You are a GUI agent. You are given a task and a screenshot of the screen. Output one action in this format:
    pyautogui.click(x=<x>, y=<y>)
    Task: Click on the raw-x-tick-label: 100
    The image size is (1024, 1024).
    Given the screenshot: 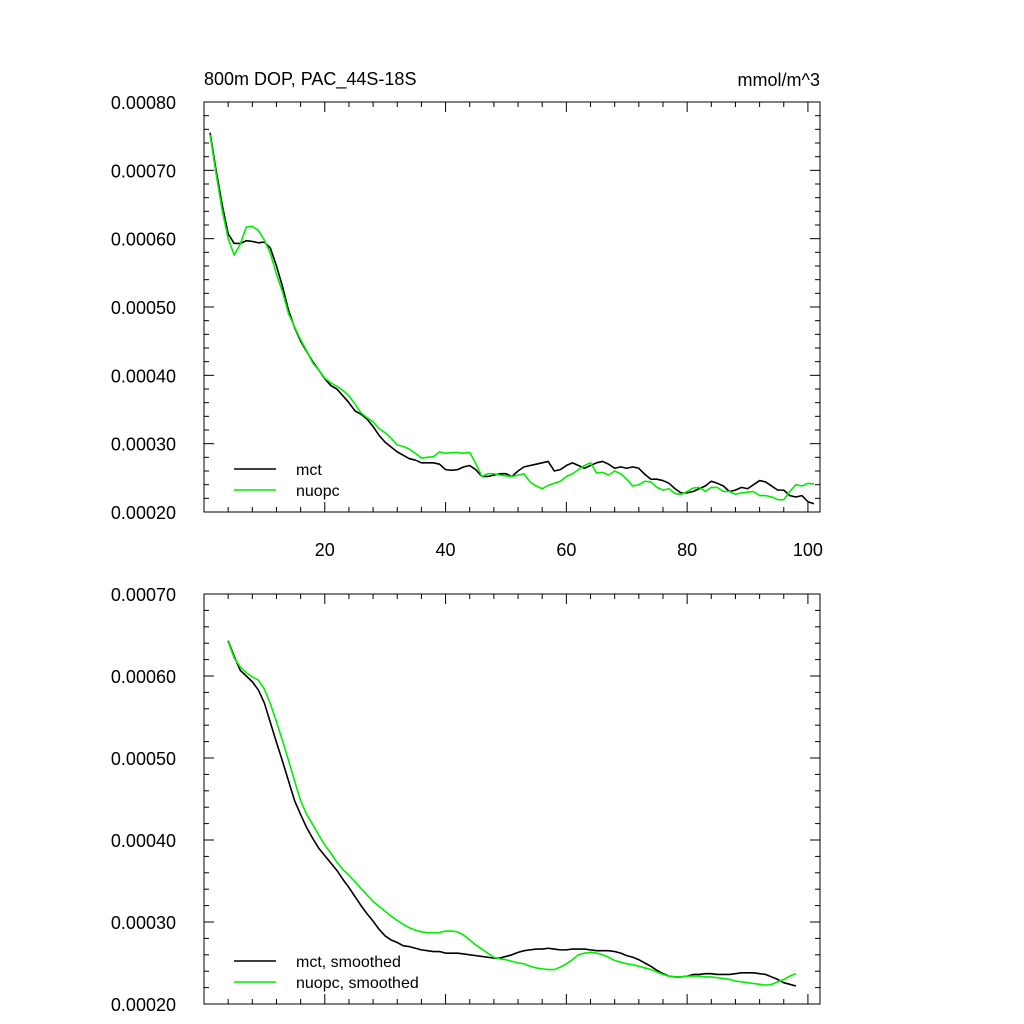 What is the action you would take?
    pyautogui.click(x=808, y=550)
    